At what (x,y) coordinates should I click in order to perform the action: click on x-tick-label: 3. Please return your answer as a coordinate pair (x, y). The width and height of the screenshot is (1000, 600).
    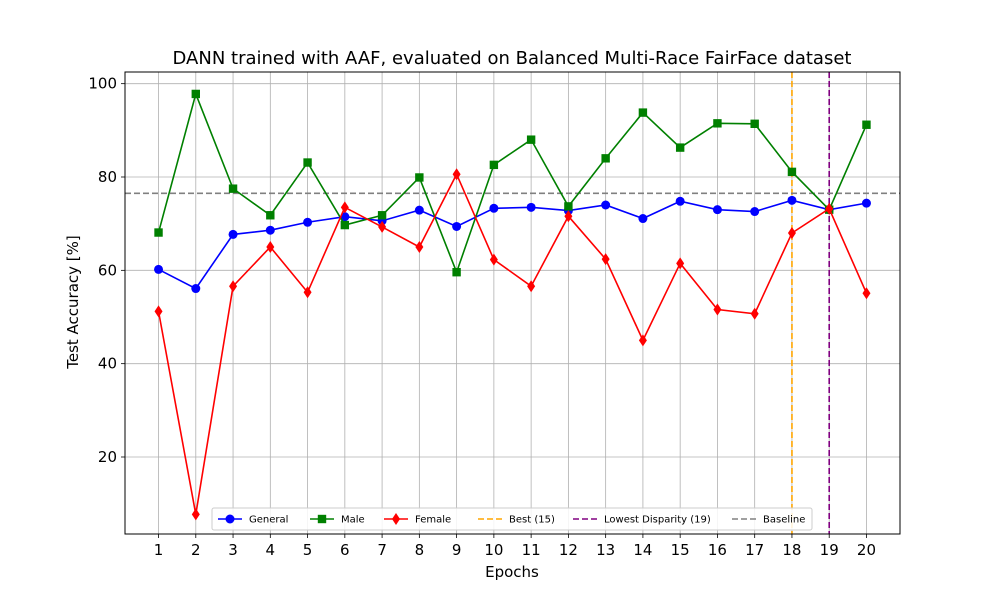
    Looking at the image, I should click on (233, 550).